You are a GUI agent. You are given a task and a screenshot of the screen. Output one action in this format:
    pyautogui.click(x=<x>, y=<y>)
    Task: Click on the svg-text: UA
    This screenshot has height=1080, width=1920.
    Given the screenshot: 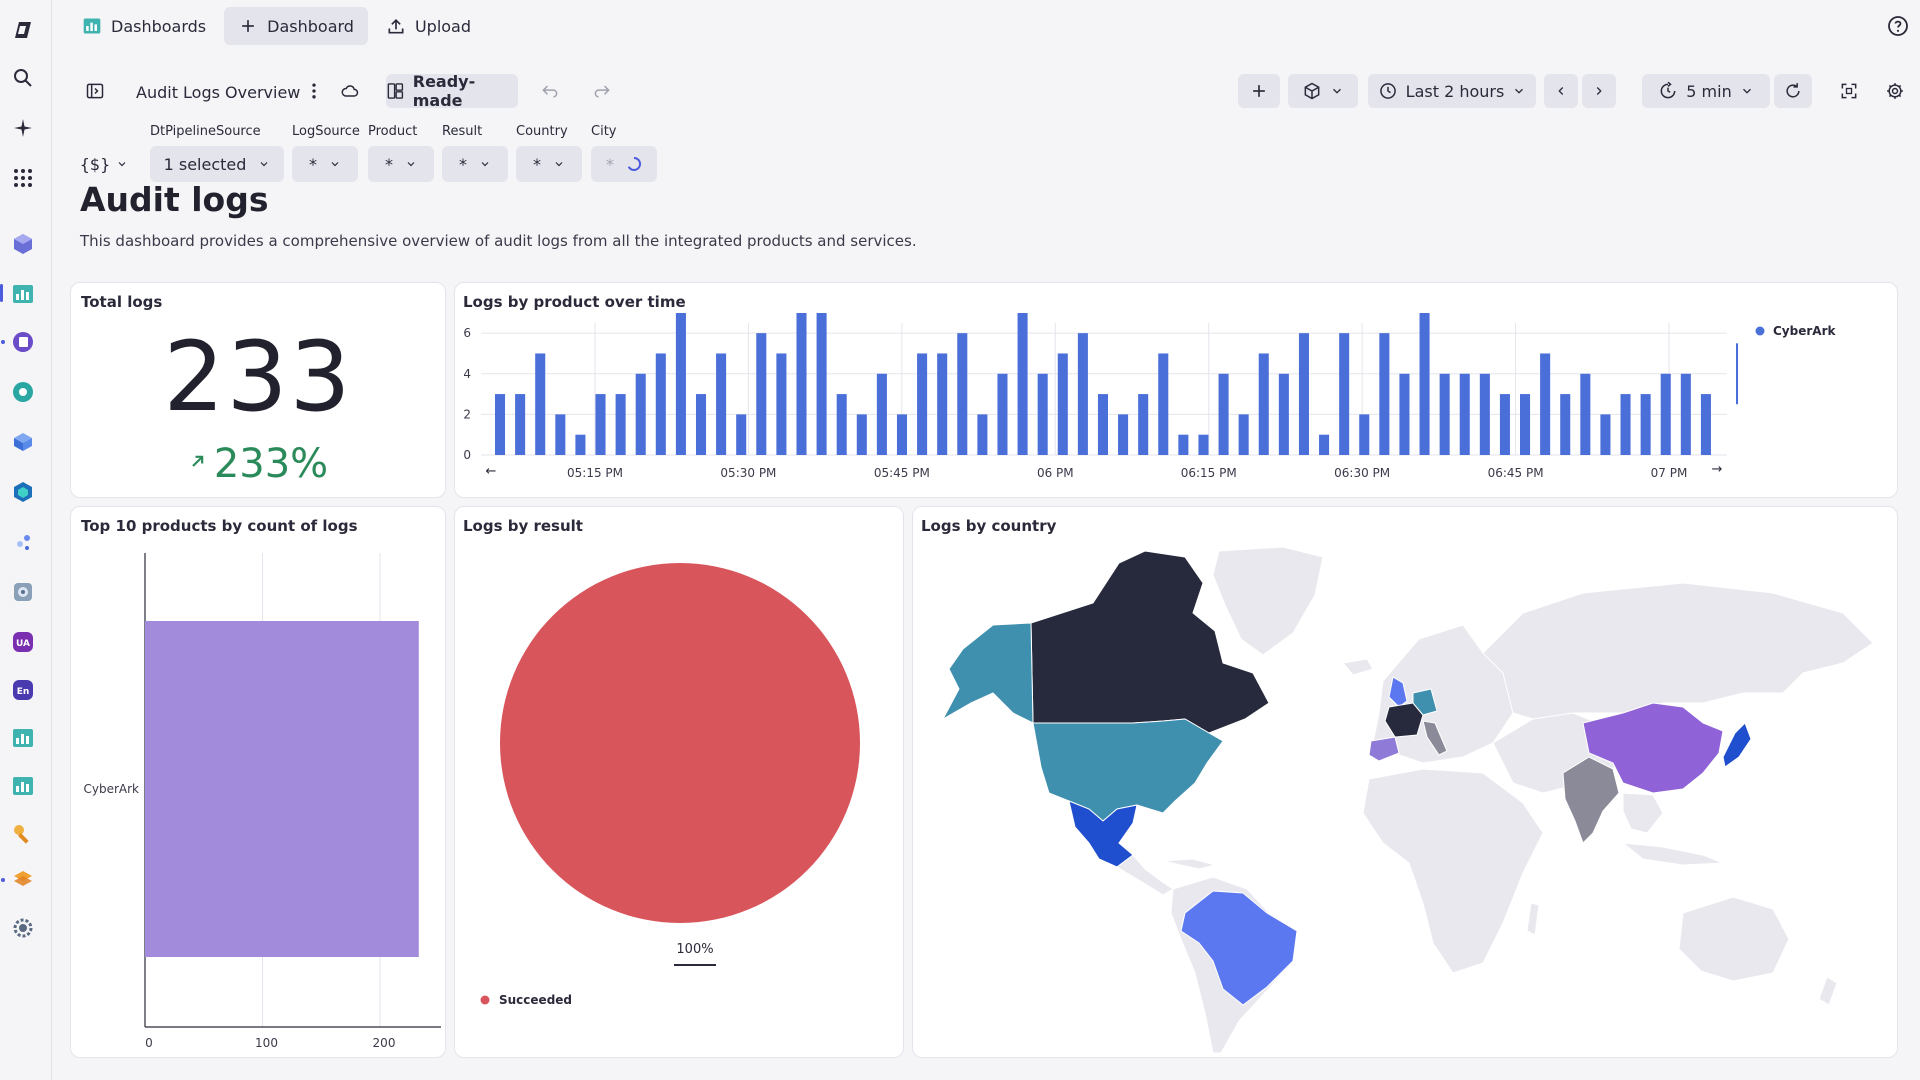 What is the action you would take?
    pyautogui.click(x=23, y=644)
    